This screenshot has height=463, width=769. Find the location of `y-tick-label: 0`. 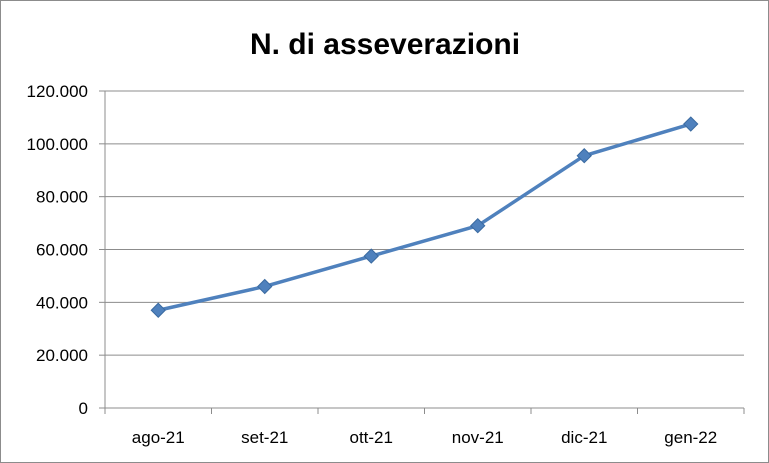

y-tick-label: 0 is located at coordinates (83, 408).